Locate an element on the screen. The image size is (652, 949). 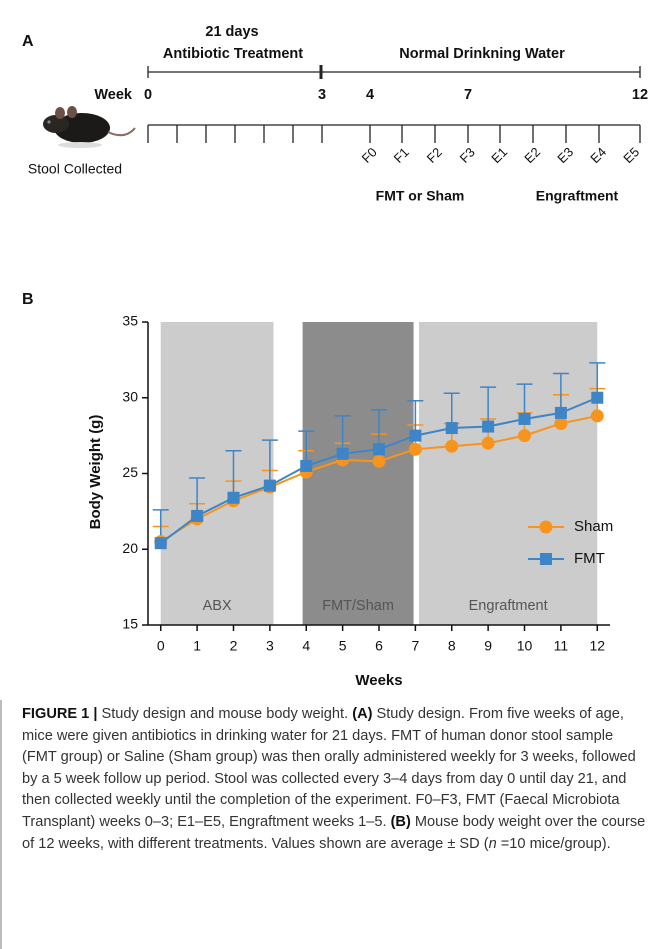
caption-ref: (B) is located at coordinates (400, 821).